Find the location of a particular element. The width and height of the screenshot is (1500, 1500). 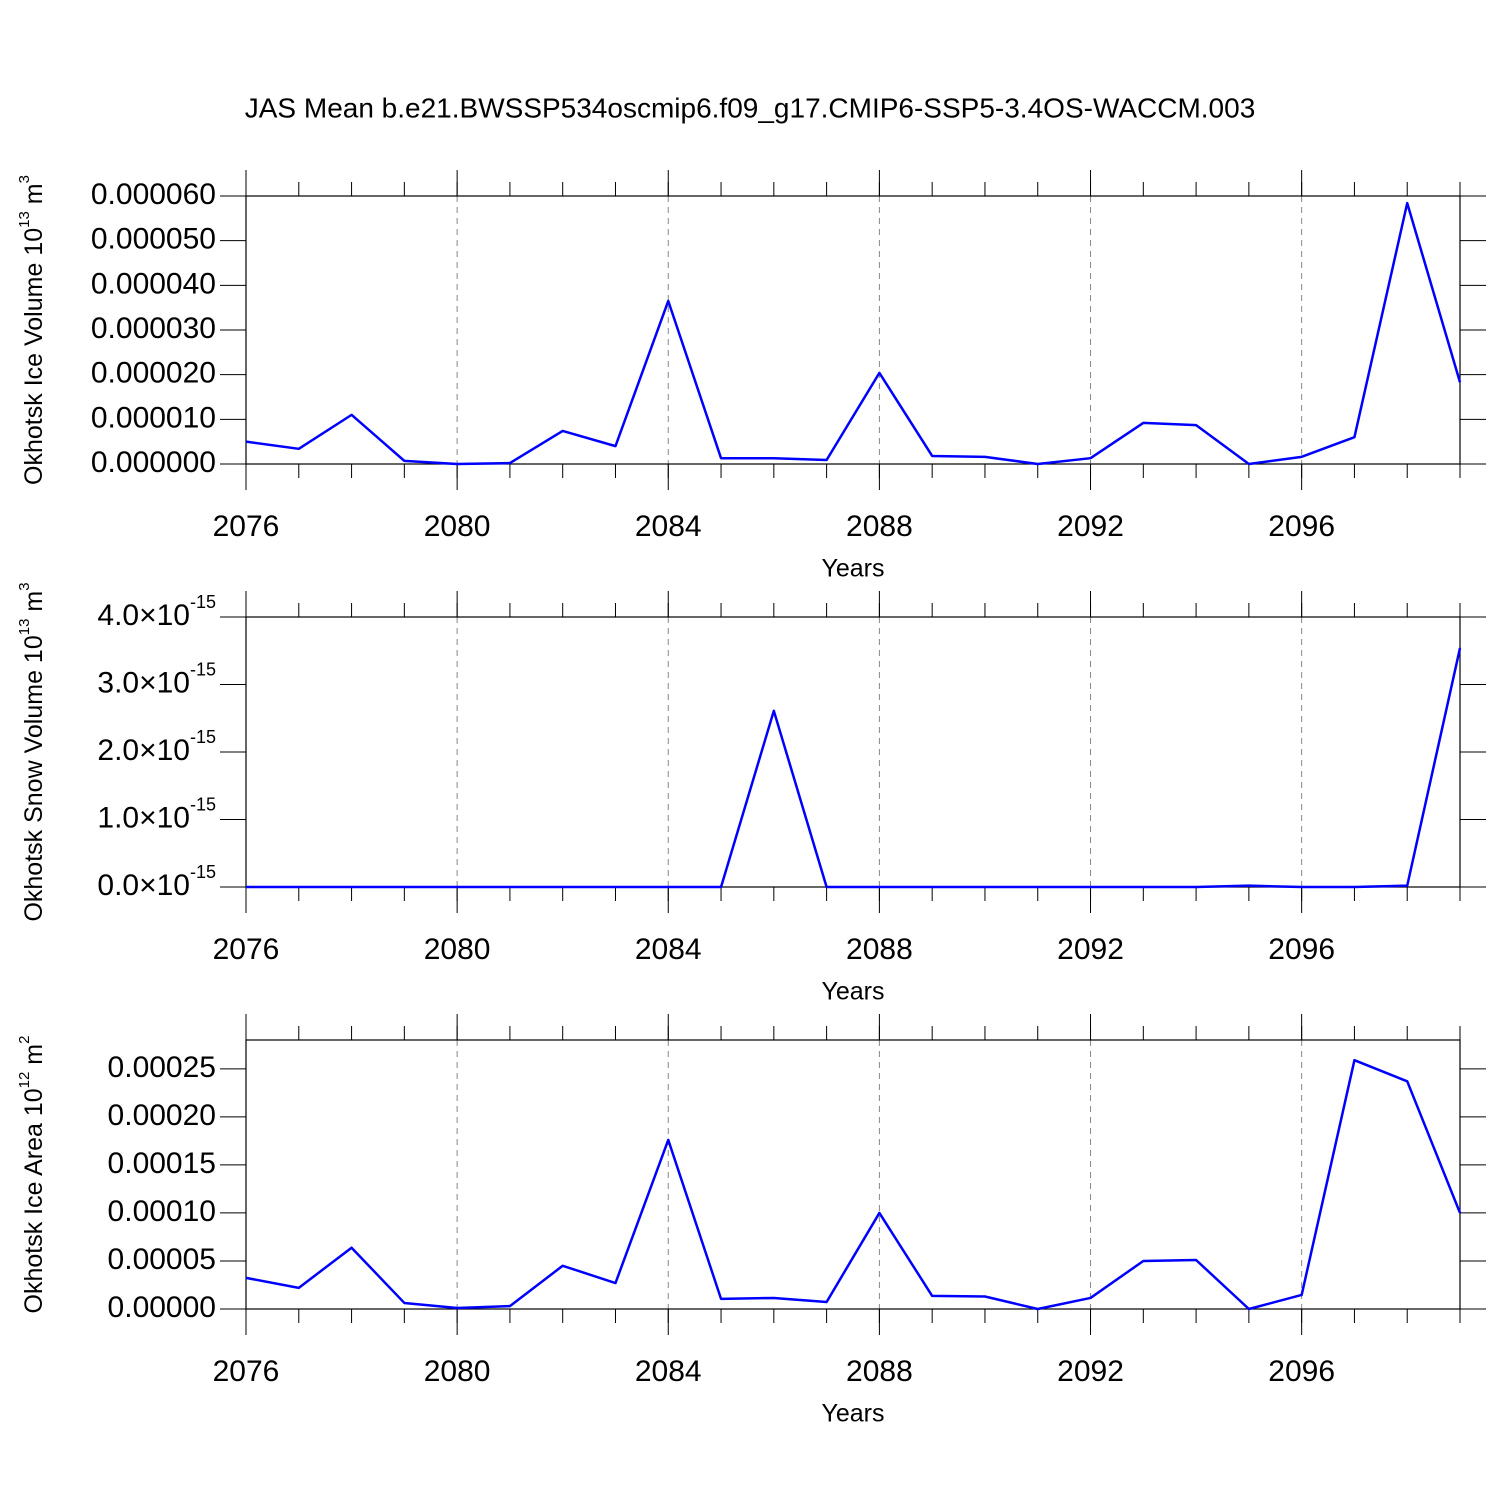

y-tick-label: 0.00020 is located at coordinates (162, 1115).